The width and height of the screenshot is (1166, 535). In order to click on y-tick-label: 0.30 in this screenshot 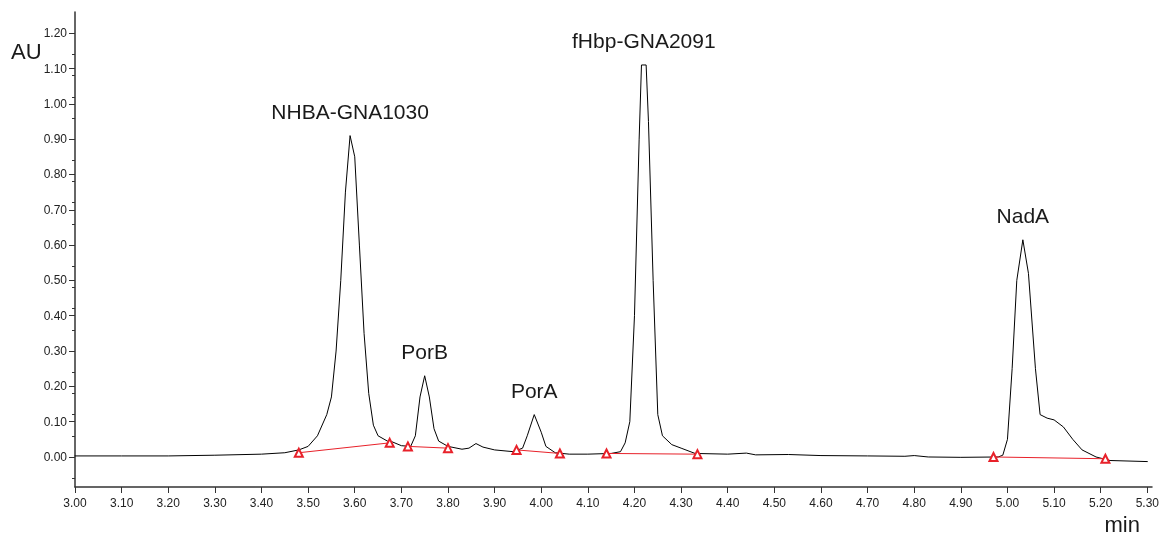, I will do `click(55, 351)`.